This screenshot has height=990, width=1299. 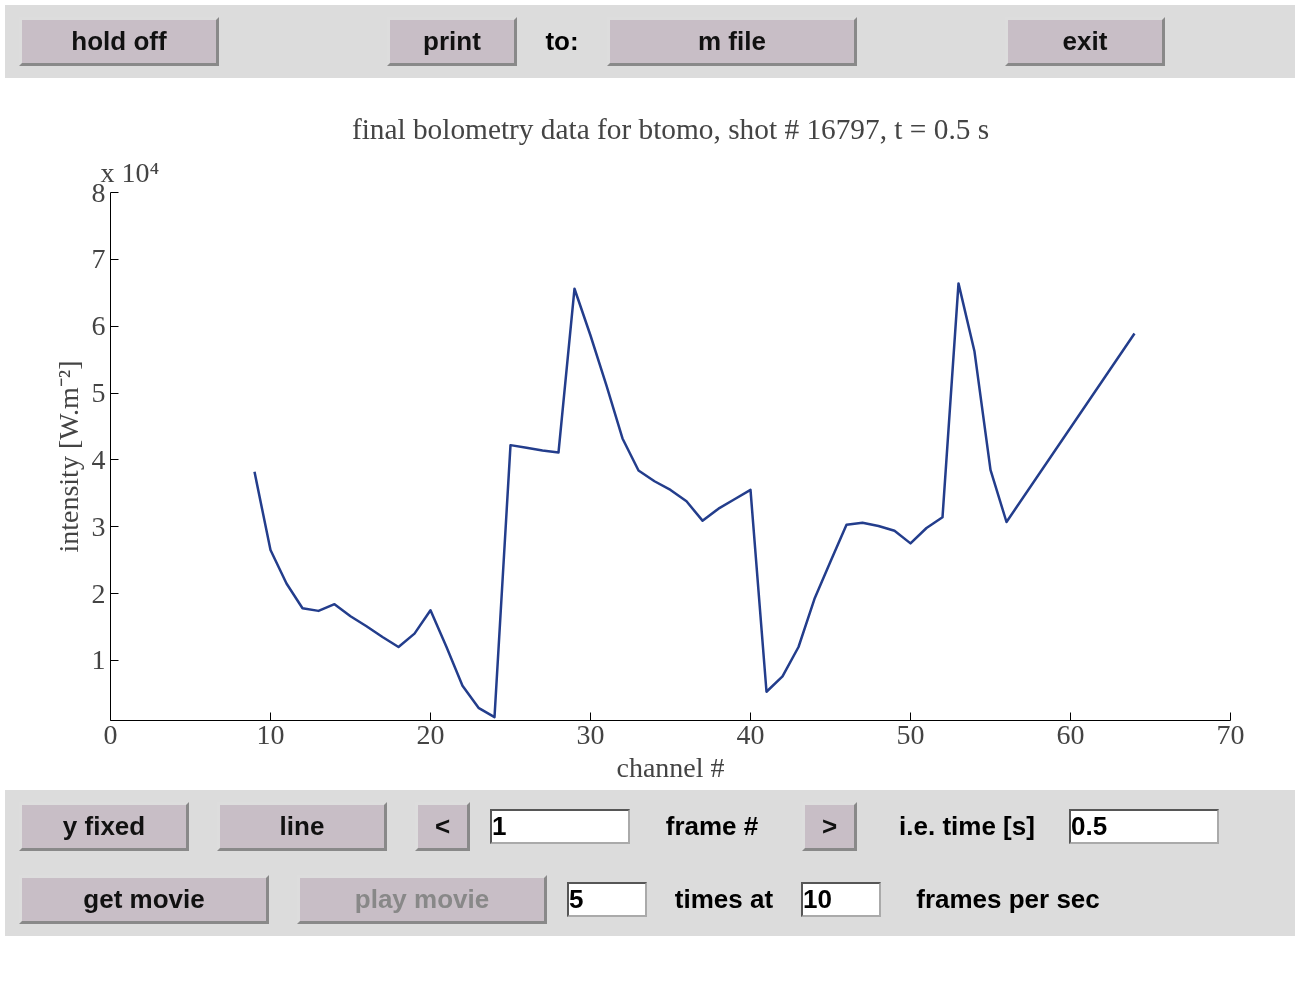 What do you see at coordinates (607, 899) in the screenshot?
I see `text: 5` at bounding box center [607, 899].